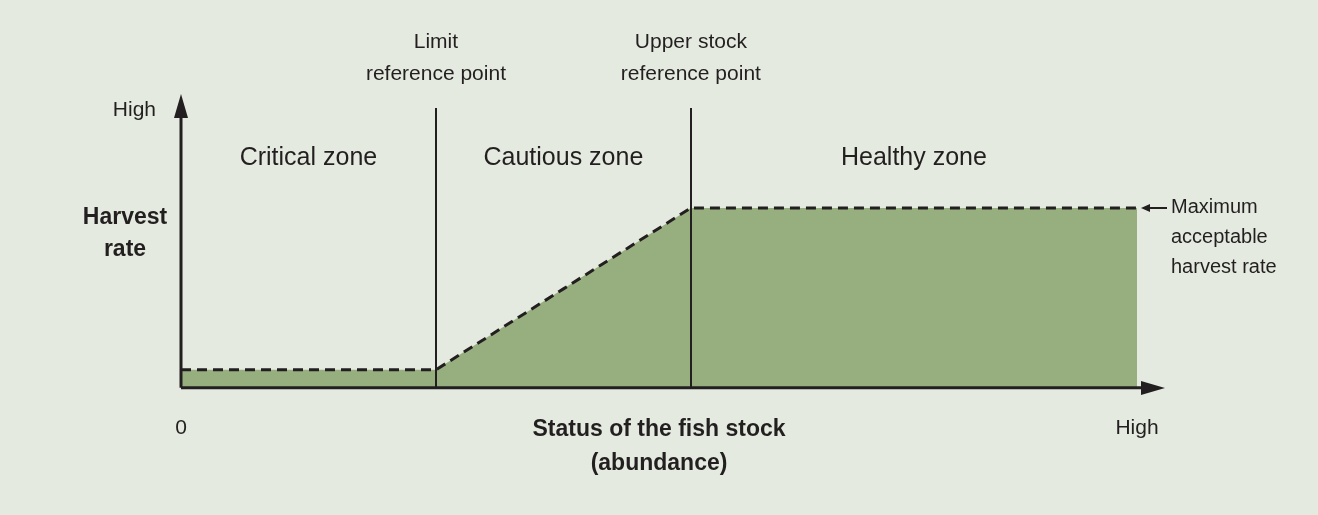 The height and width of the screenshot is (515, 1318). What do you see at coordinates (436, 56) in the screenshot?
I see `text: Limit reference point` at bounding box center [436, 56].